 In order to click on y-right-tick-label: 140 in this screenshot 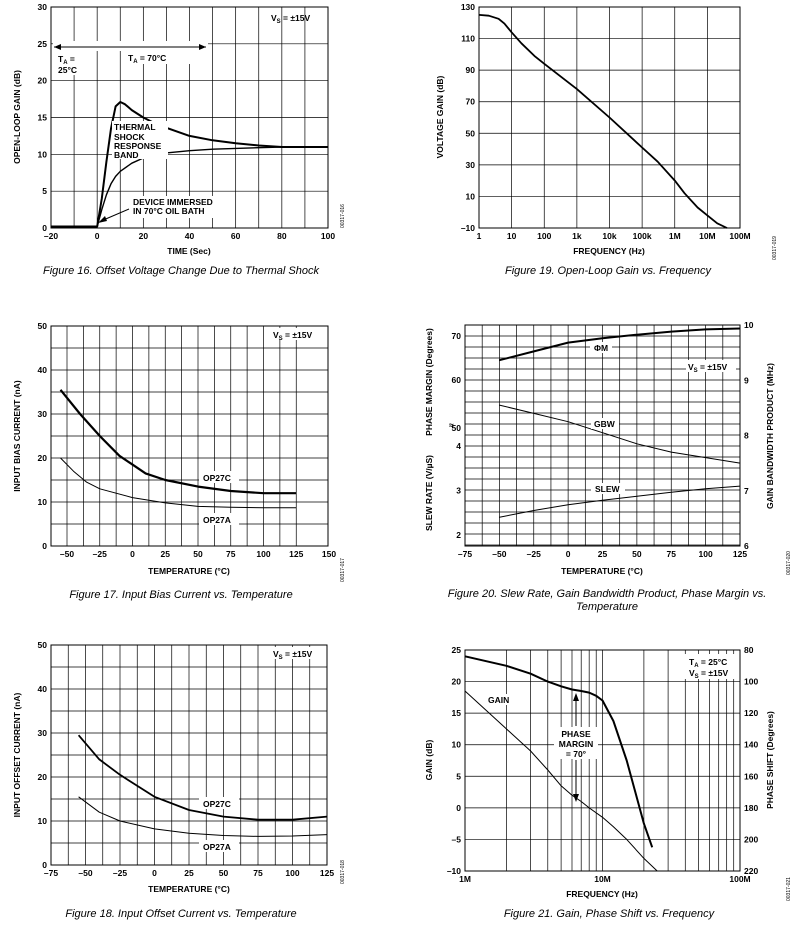, I will do `click(751, 745)`.